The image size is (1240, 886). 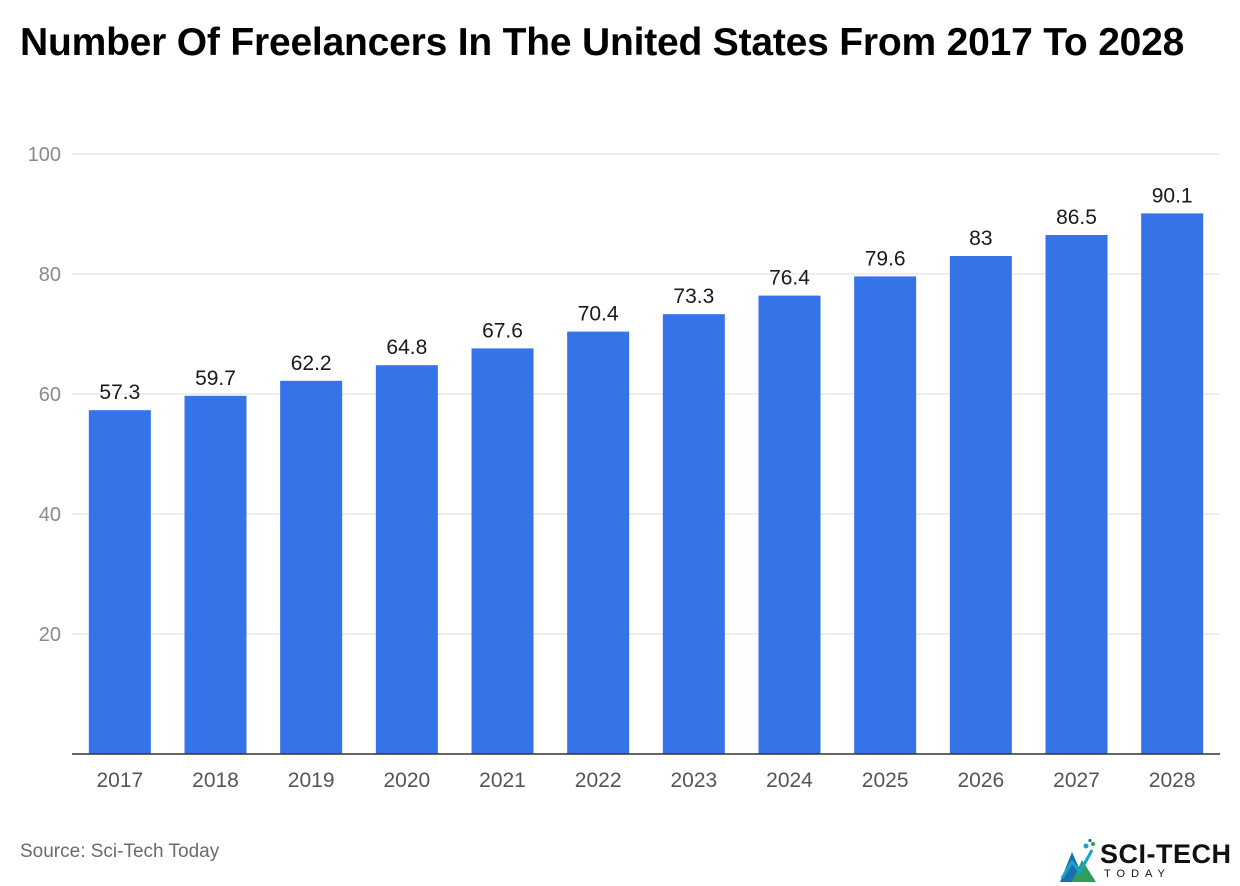 What do you see at coordinates (598, 314) in the screenshot?
I see `data-label: 70.4` at bounding box center [598, 314].